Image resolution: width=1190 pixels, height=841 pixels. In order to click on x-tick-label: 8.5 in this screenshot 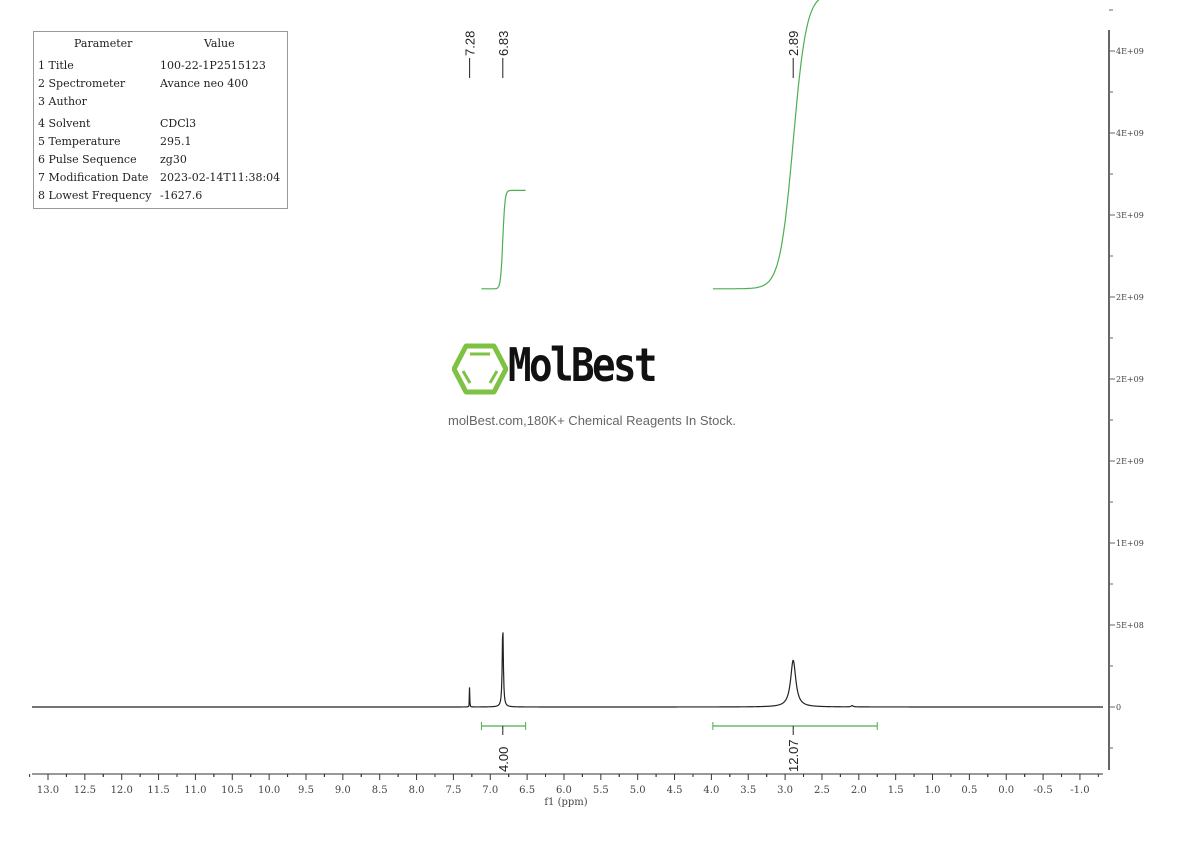, I will do `click(380, 790)`.